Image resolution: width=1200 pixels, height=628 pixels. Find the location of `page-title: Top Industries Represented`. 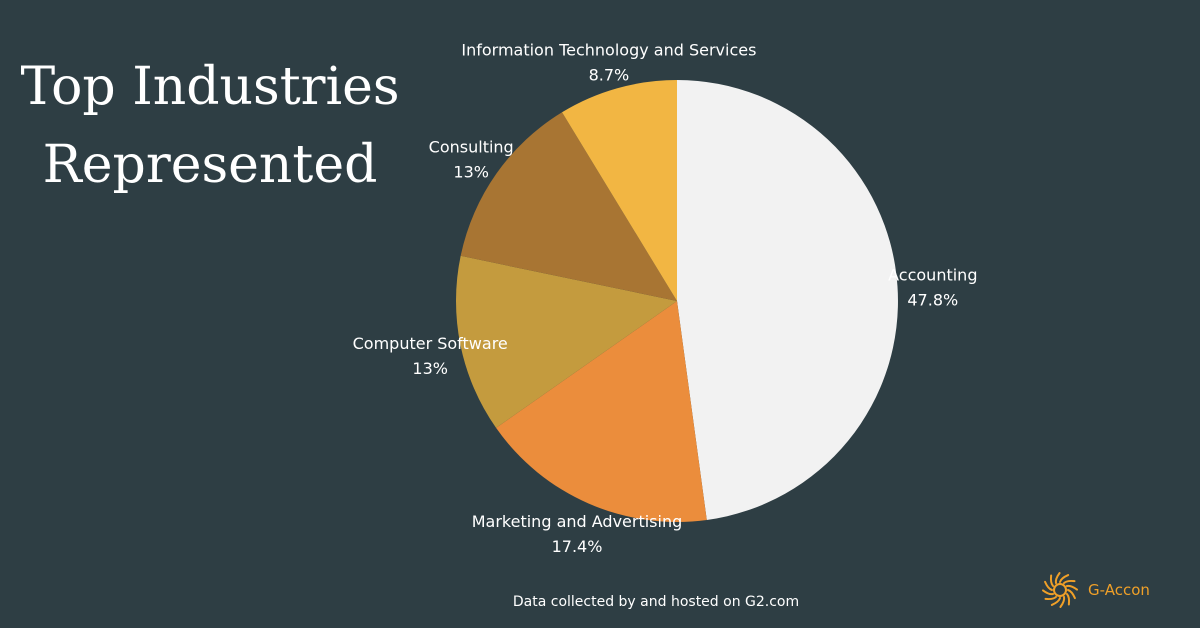

page-title: Top Industries Represented is located at coordinates (210, 126).